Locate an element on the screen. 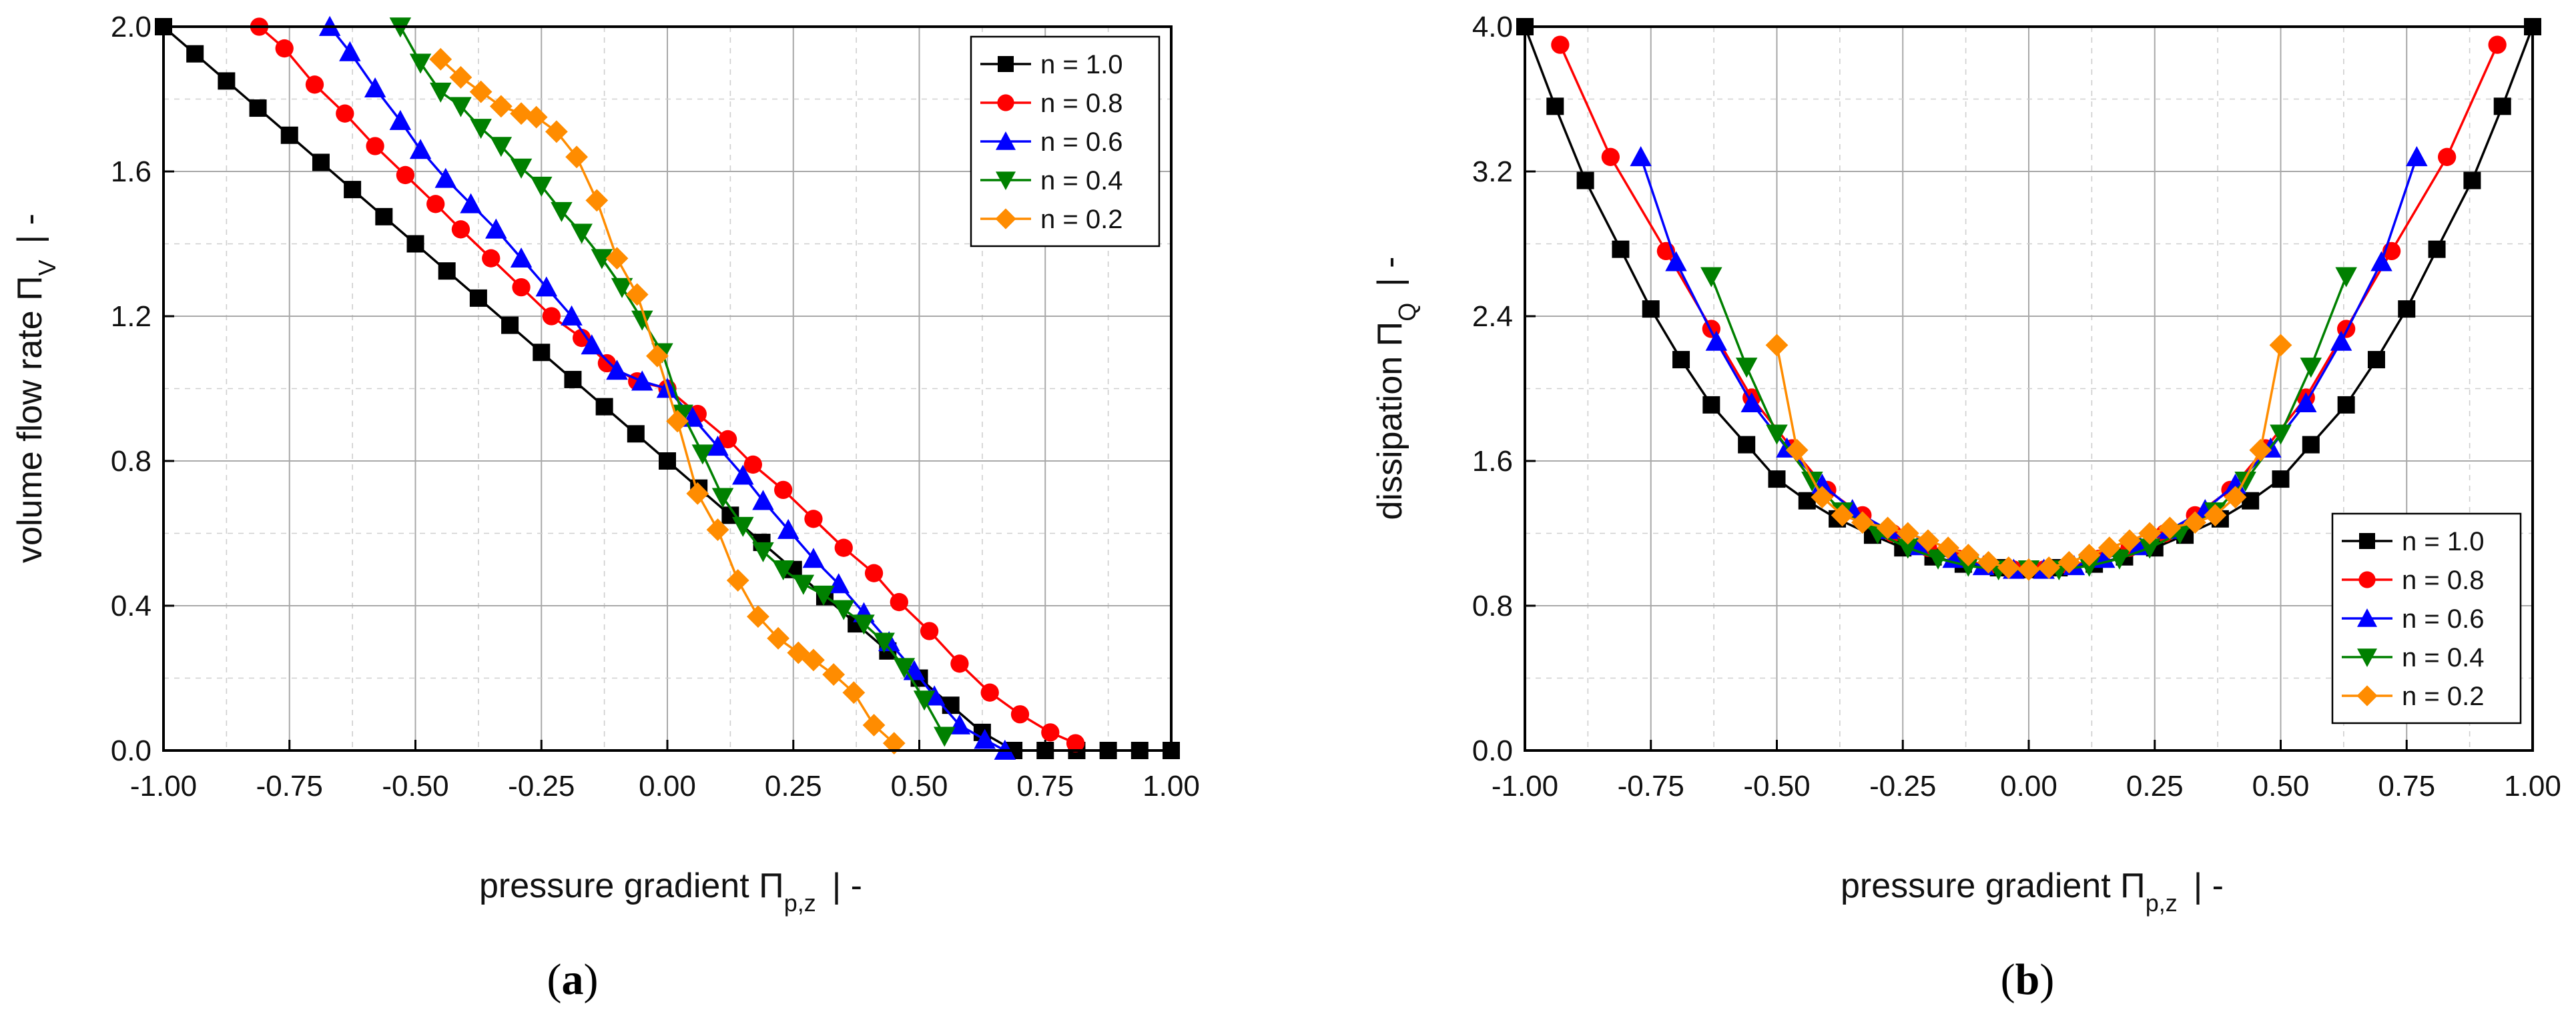  x-tick-label: 0.00 is located at coordinates (2028, 786).